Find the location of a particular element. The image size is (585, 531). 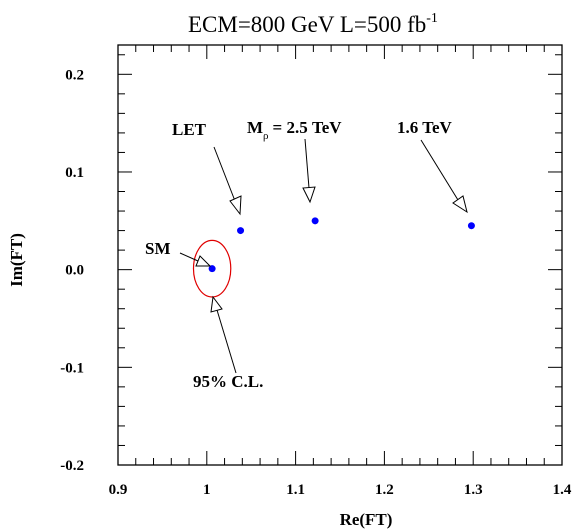

data-points is located at coordinates (341, 245).